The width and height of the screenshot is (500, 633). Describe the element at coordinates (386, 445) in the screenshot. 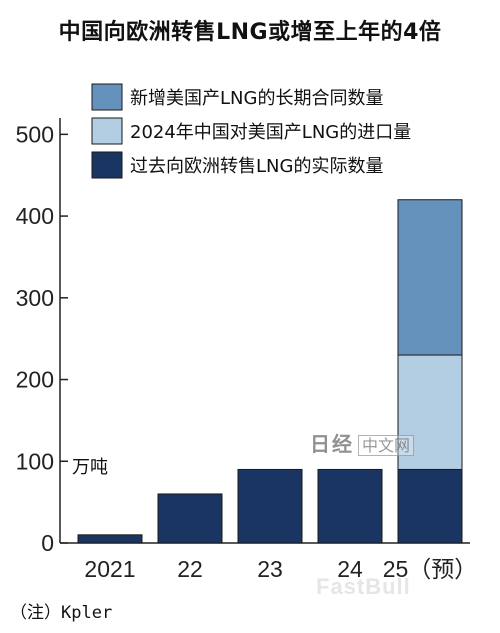

I see `nikkei-watermark-text: 中文网` at that location.